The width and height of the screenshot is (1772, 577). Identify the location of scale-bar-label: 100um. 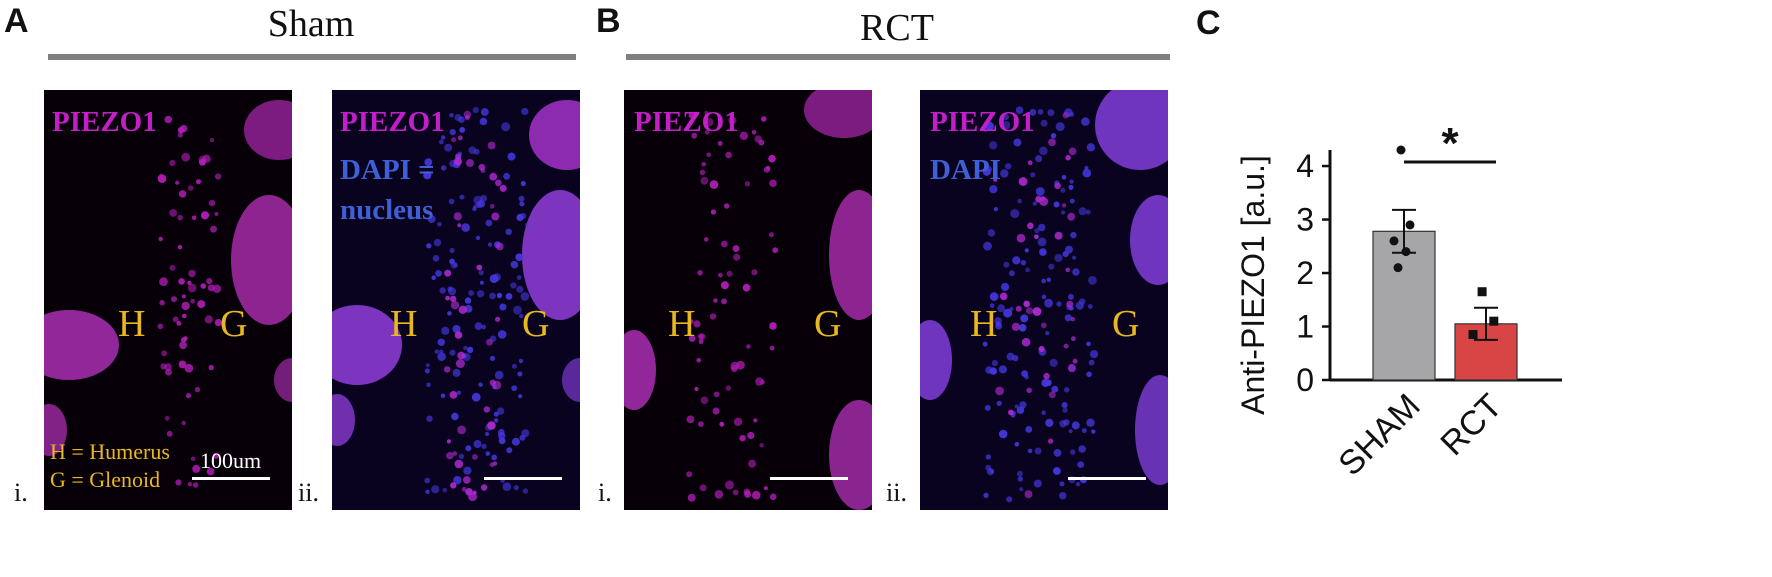
(231, 460).